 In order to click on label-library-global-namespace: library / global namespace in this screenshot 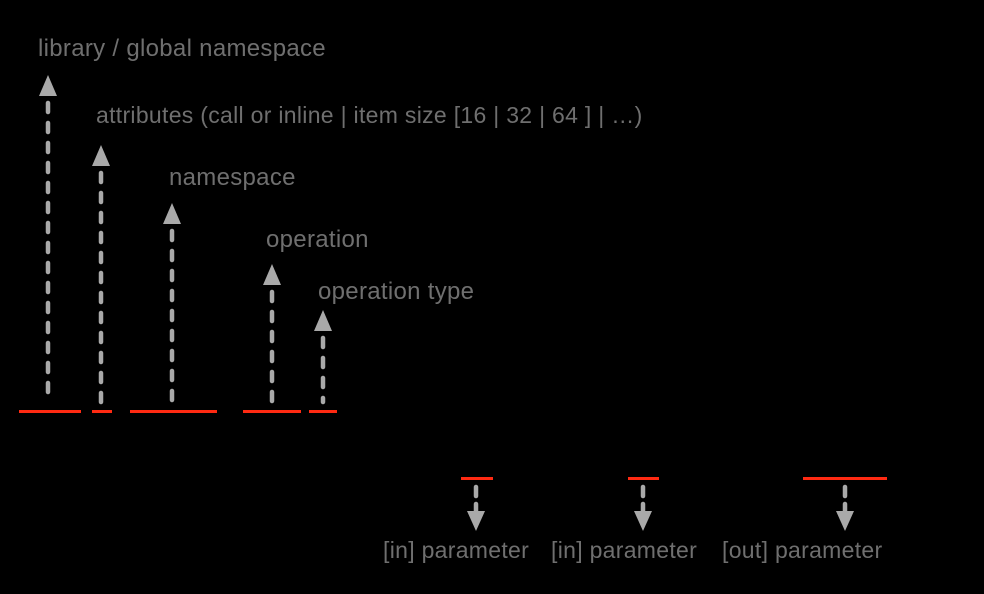, I will do `click(182, 48)`.